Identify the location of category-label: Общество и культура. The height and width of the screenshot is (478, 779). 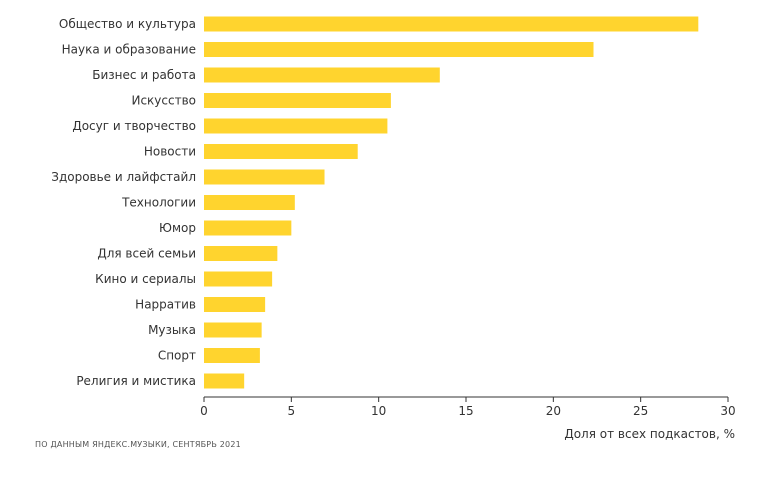
(127, 24).